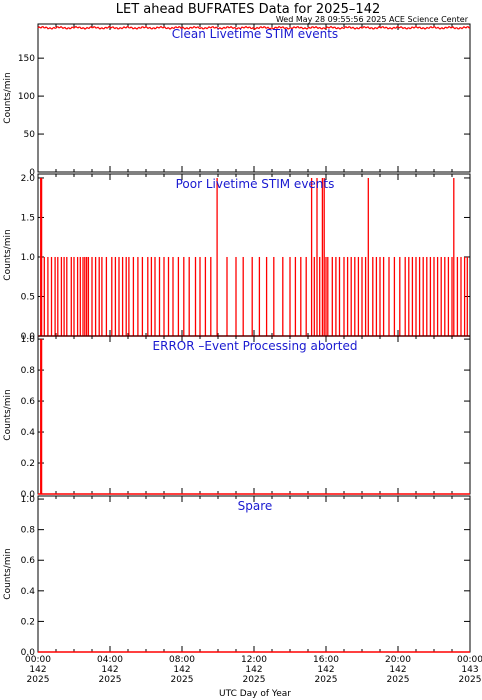 The width and height of the screenshot is (482, 700). Describe the element at coordinates (398, 660) in the screenshot. I see `x-tick-label: 20:00` at that location.